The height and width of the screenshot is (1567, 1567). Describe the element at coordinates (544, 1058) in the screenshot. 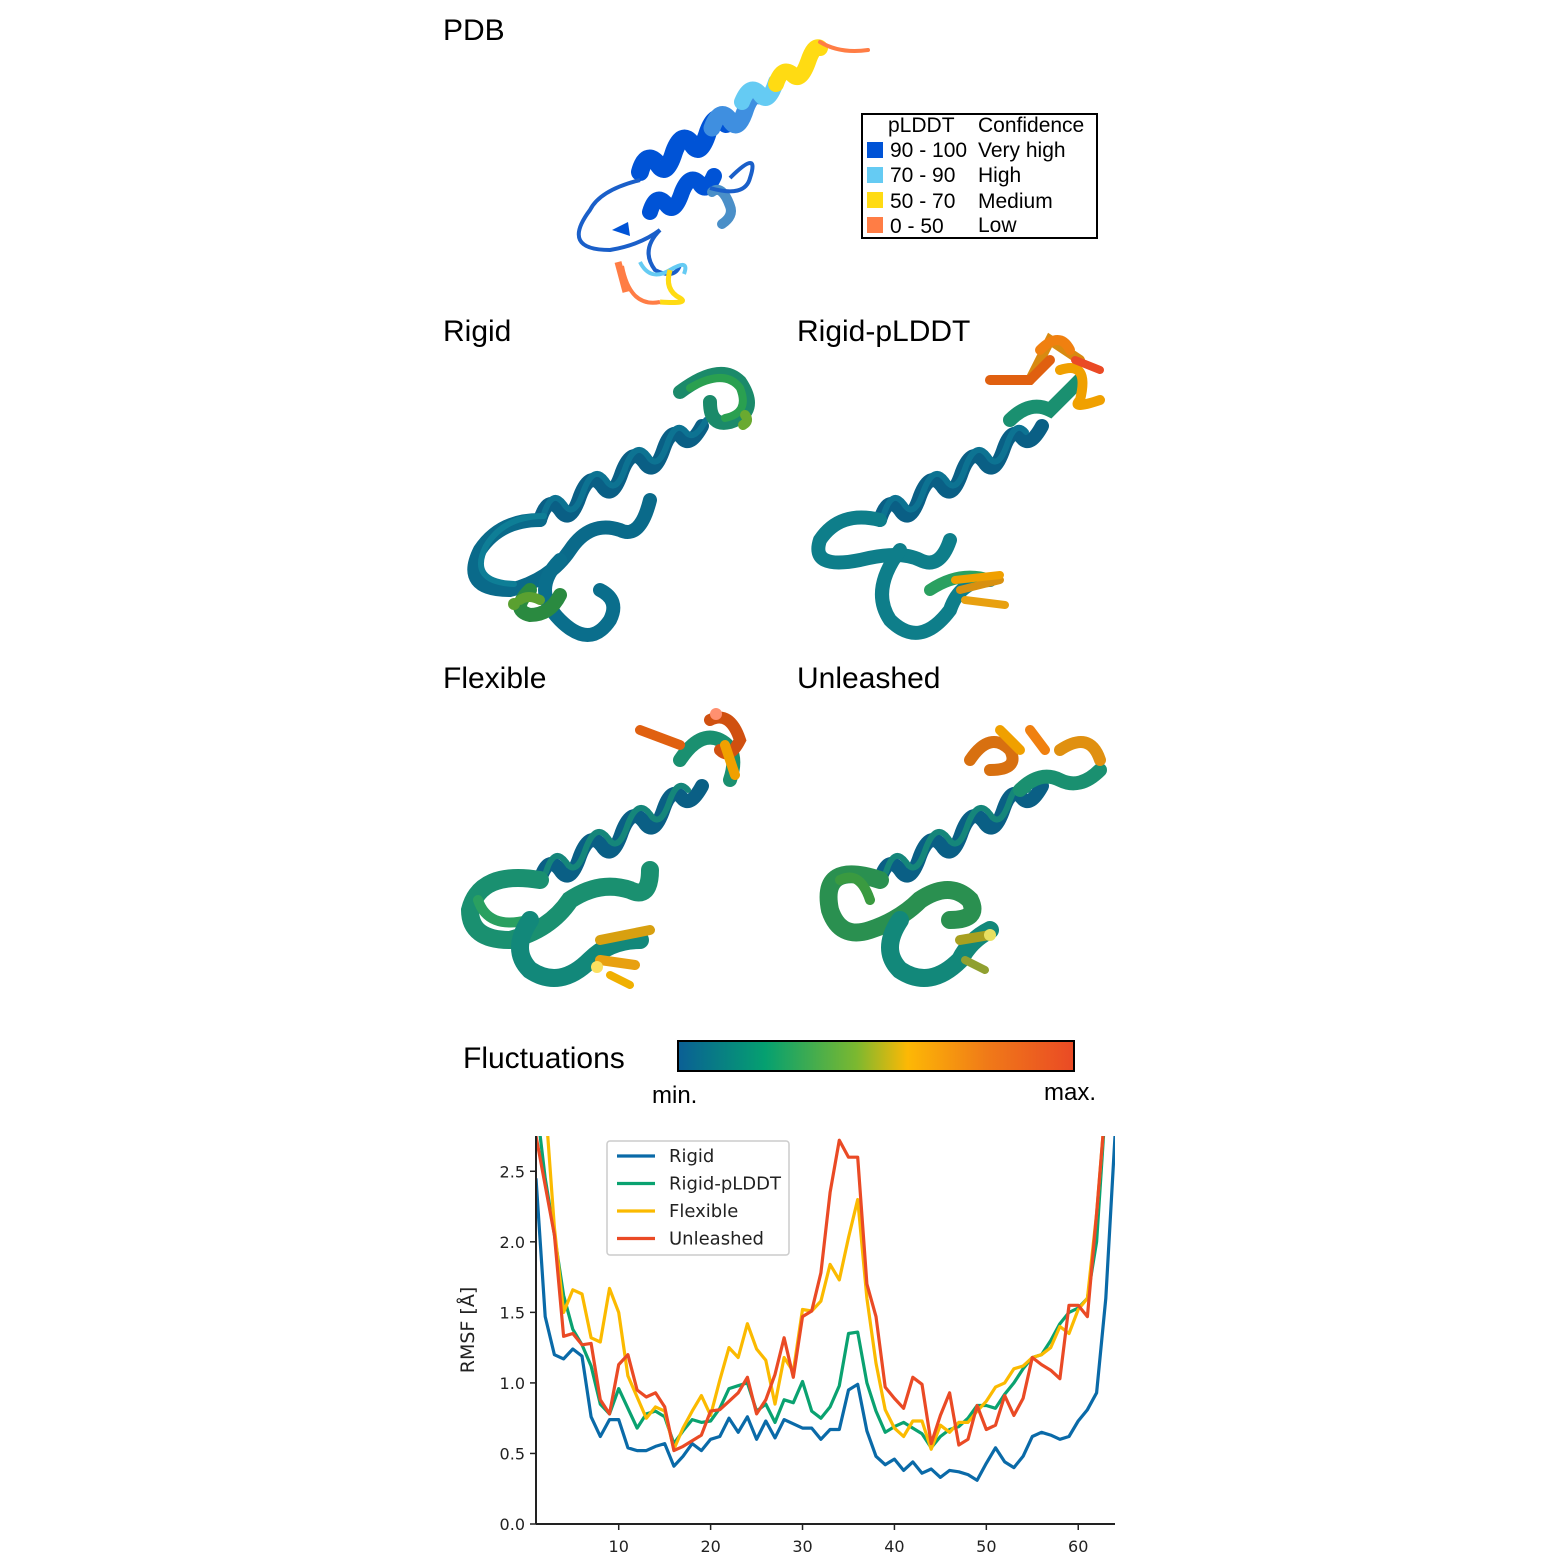

I see `colorbar-label: Fluctuations` at that location.